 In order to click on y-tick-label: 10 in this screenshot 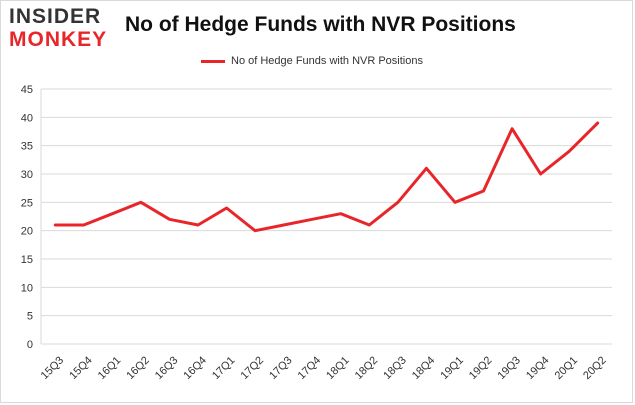, I will do `click(27, 288)`.